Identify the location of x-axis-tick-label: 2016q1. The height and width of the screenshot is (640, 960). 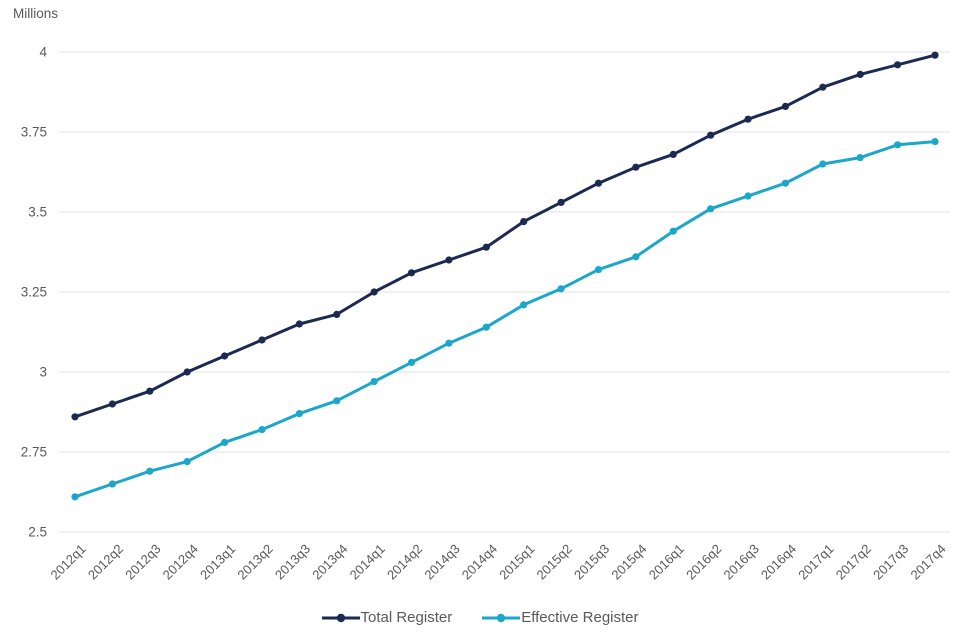
(666, 561).